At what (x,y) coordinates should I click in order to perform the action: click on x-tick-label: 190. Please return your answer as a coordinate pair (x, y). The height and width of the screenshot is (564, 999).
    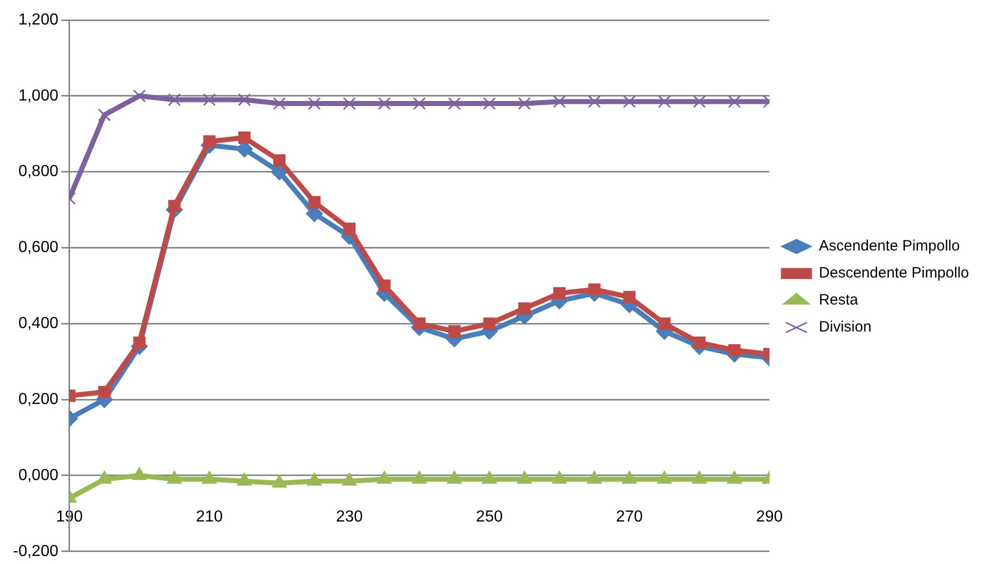
    Looking at the image, I should click on (69, 517).